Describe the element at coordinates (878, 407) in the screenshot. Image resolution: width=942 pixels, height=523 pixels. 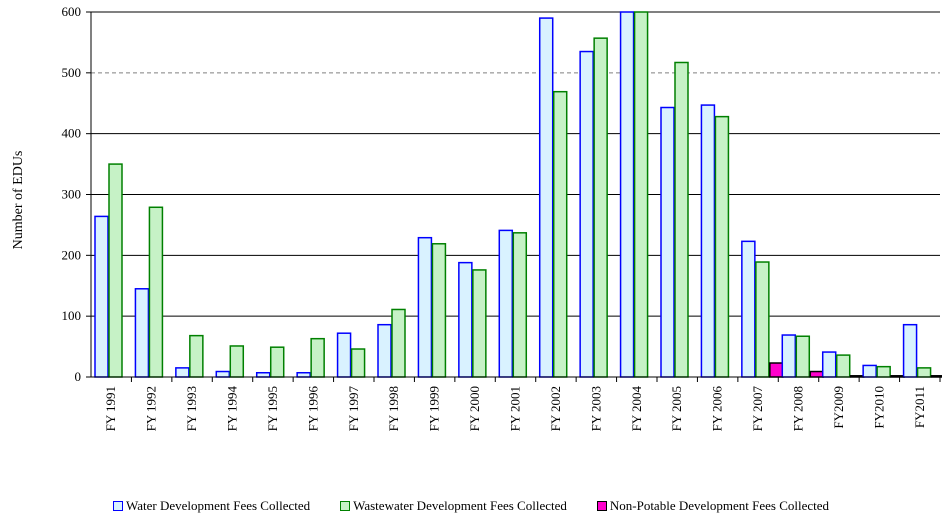
I see `x-tick-label: FY2010` at that location.